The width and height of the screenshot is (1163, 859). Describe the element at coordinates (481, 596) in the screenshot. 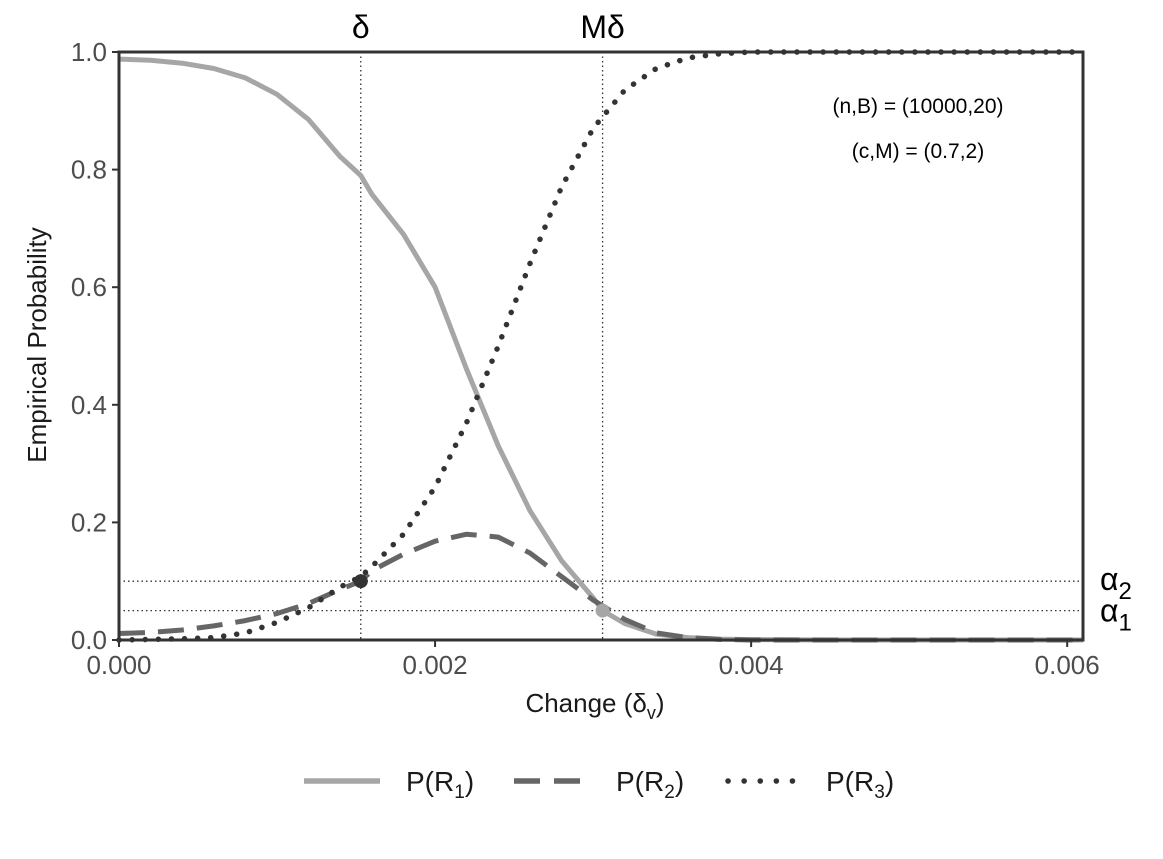

I see `highlight-points` at that location.